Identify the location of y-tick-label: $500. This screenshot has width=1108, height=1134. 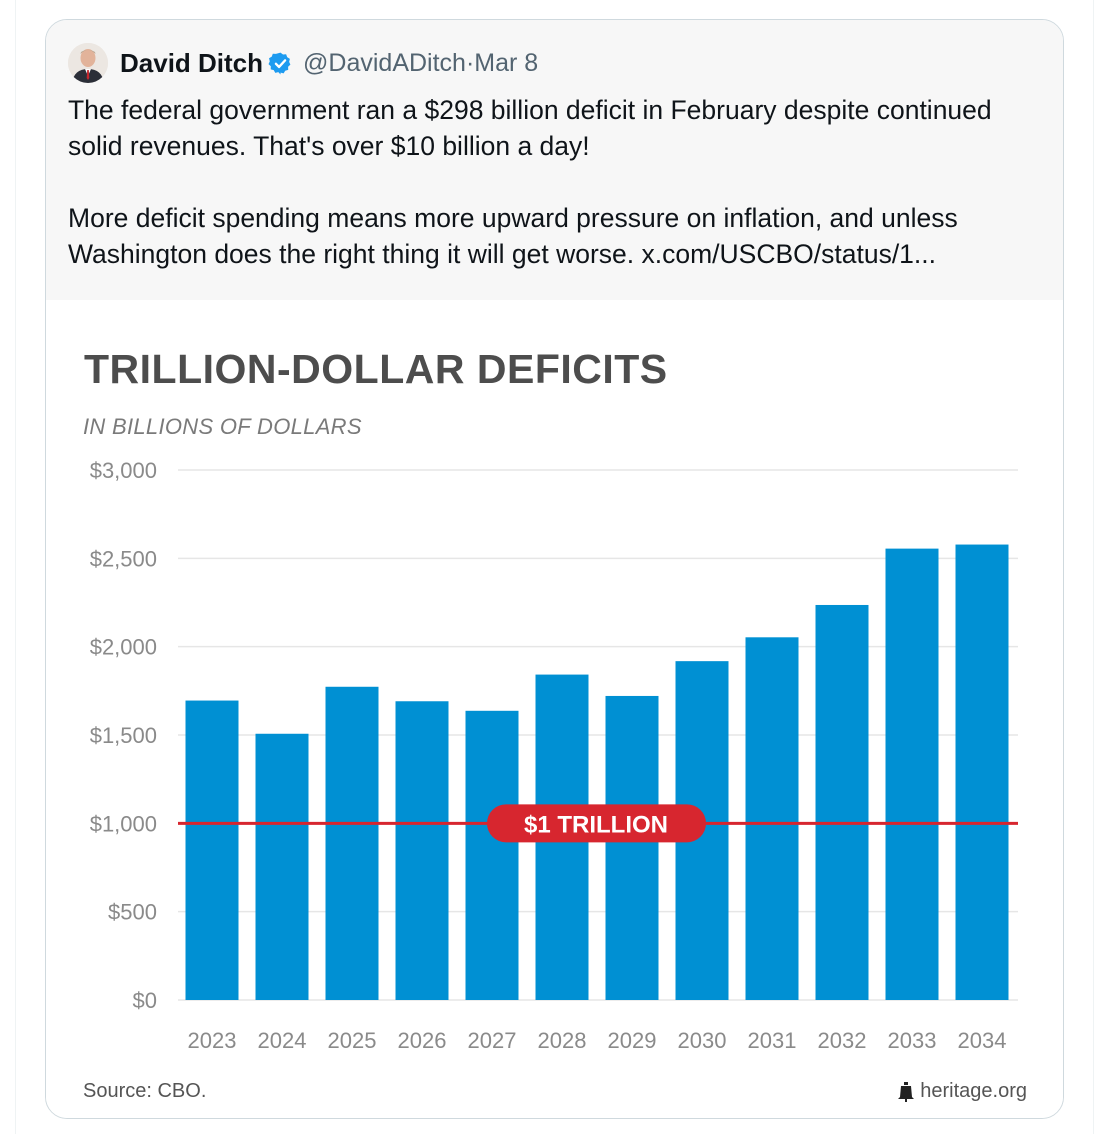
(132, 912).